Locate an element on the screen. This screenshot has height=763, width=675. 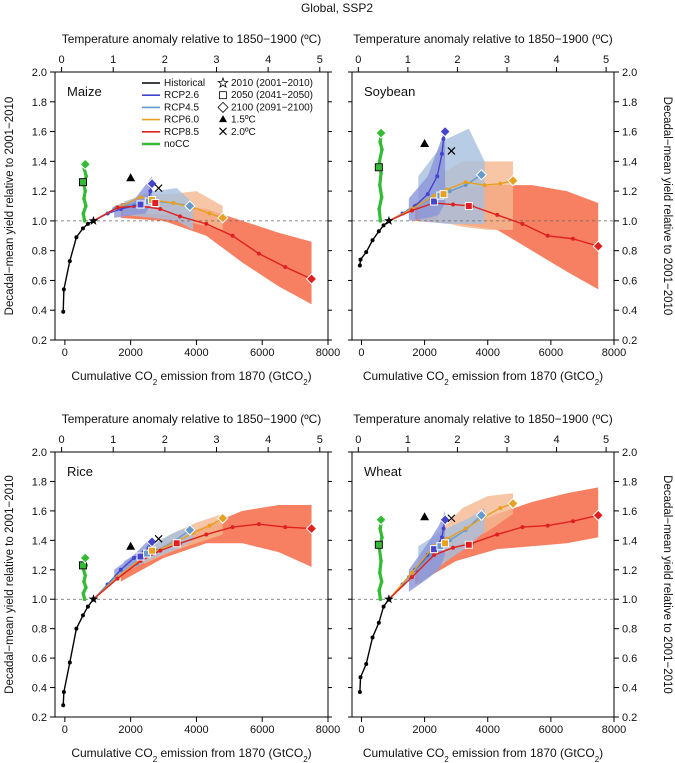
y-axis-title: Decadal−mean yield relative to 2001−2010 is located at coordinates (10, 206).